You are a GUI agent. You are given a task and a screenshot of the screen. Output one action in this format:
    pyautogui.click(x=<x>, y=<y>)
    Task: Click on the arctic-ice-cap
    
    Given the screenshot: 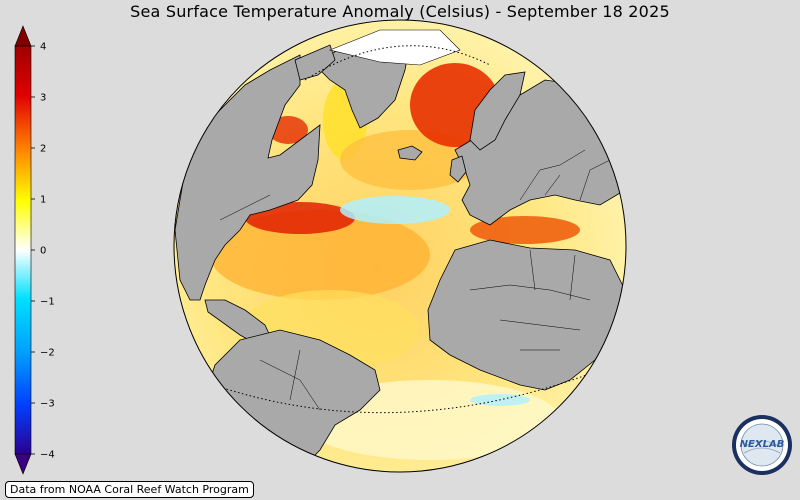 What is the action you would take?
    pyautogui.click(x=395, y=47)
    